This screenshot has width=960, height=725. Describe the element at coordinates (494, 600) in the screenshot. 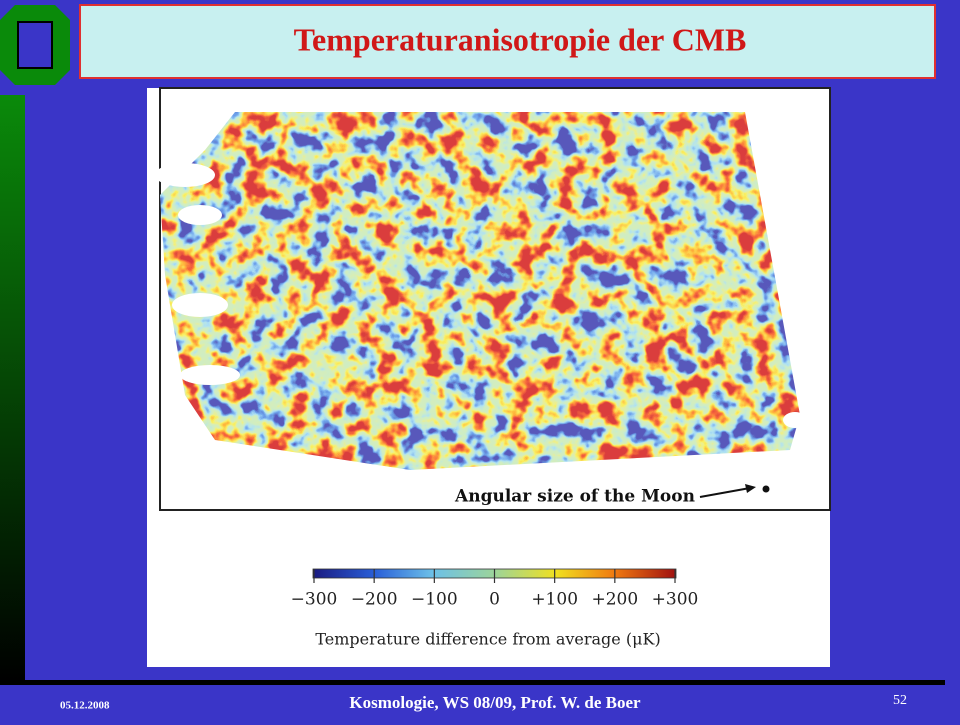

I see `colorbar-tick-label: 0` at that location.